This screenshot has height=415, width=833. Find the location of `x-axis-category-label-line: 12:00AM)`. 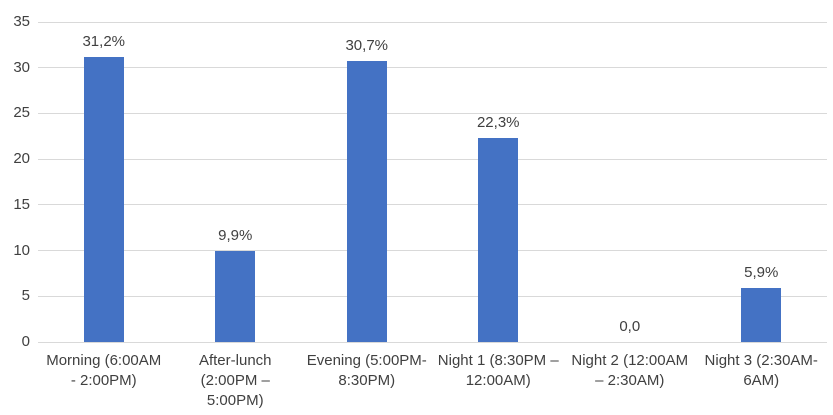

x-axis-category-label-line: 12:00AM) is located at coordinates (498, 380).